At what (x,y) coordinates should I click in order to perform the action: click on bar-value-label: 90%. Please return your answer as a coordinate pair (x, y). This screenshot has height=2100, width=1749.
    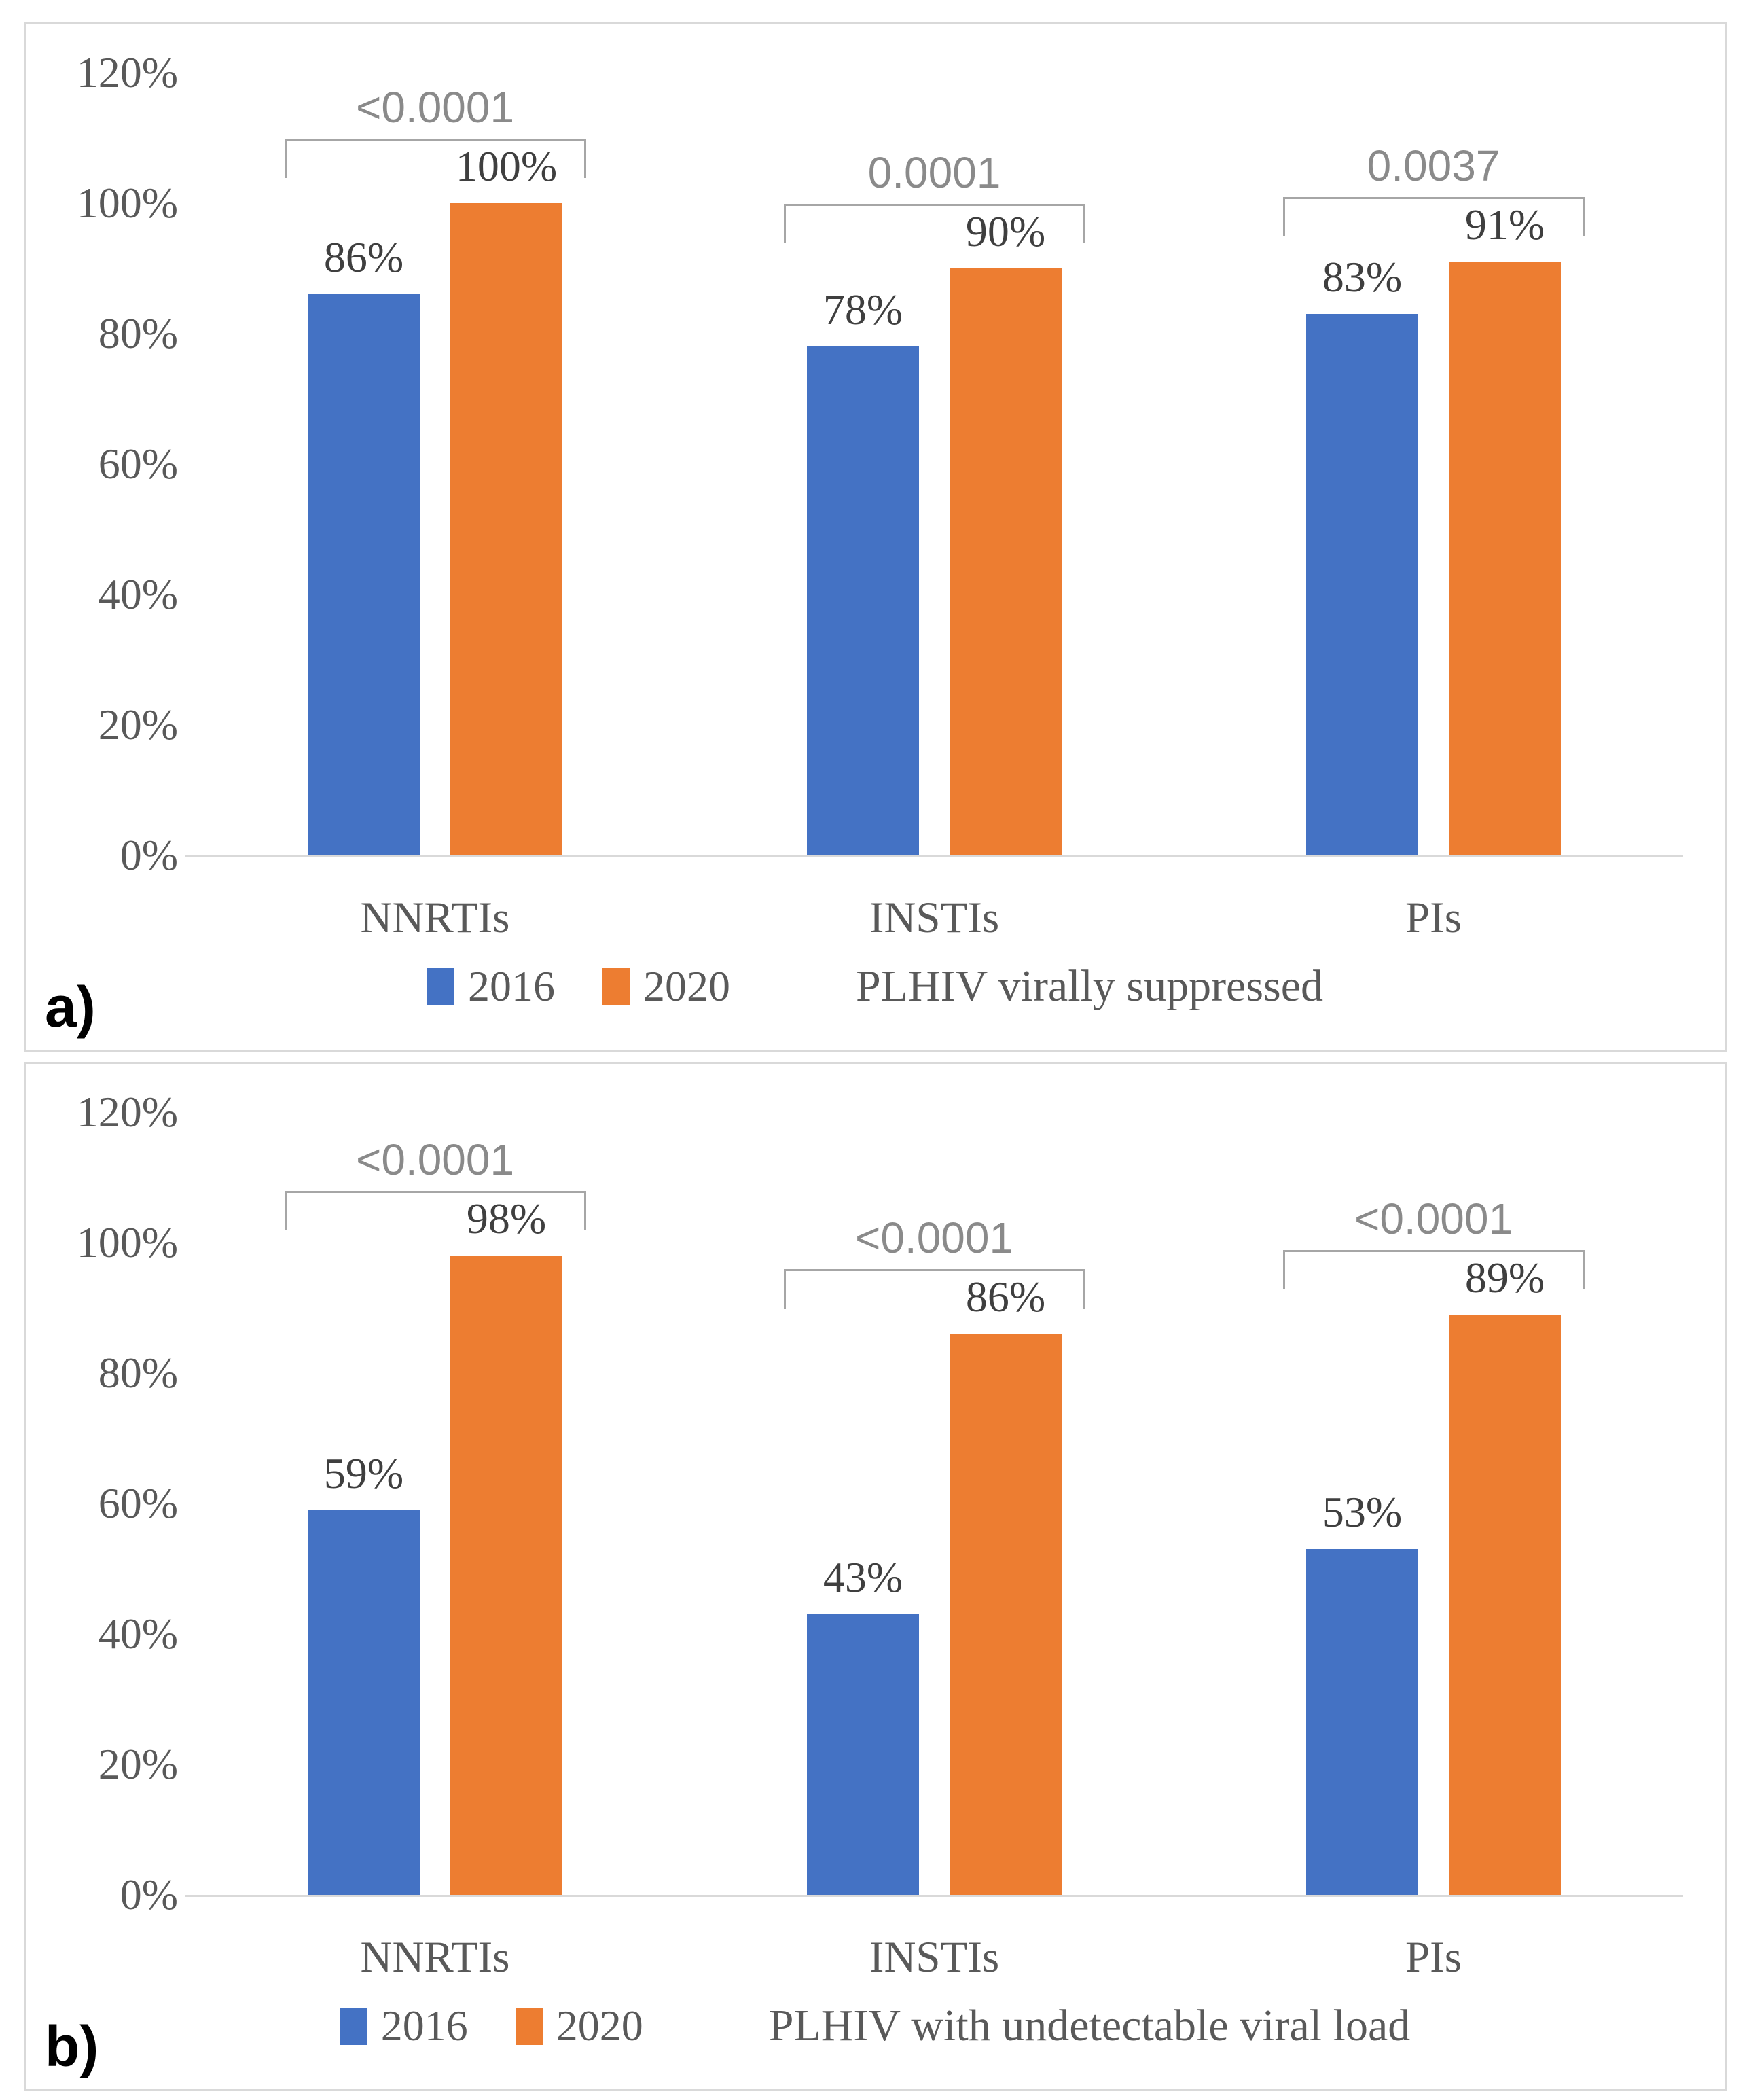
    Looking at the image, I should click on (1005, 231).